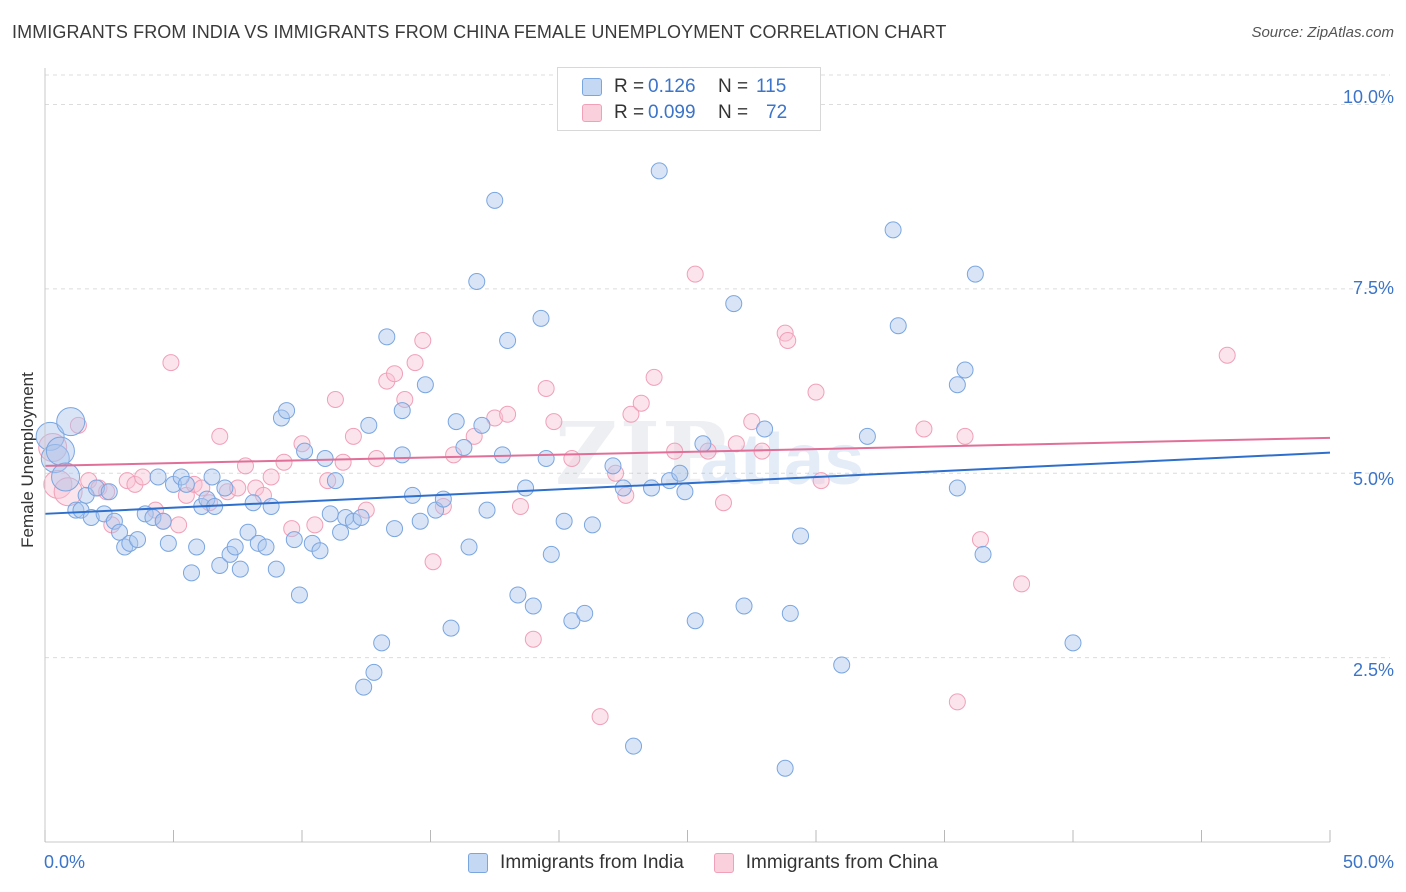 Image resolution: width=1406 pixels, height=892 pixels. I want to click on india-swatch, so click(478, 863).